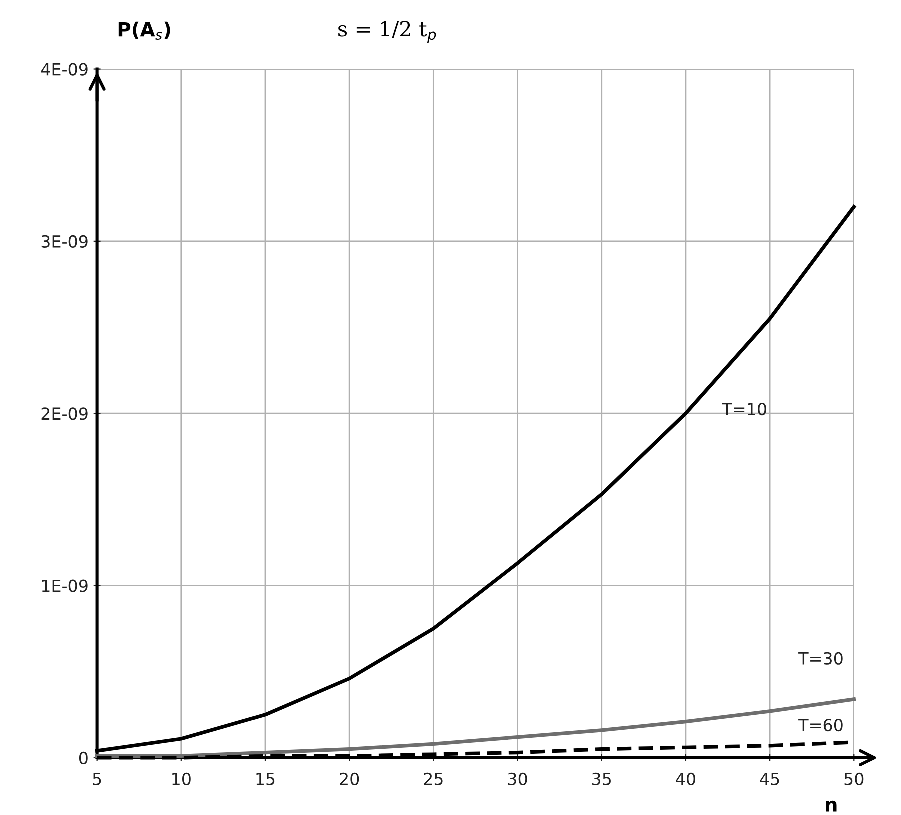 The height and width of the screenshot is (815, 901). Describe the element at coordinates (744, 409) in the screenshot. I see `series-label: T=10` at that location.